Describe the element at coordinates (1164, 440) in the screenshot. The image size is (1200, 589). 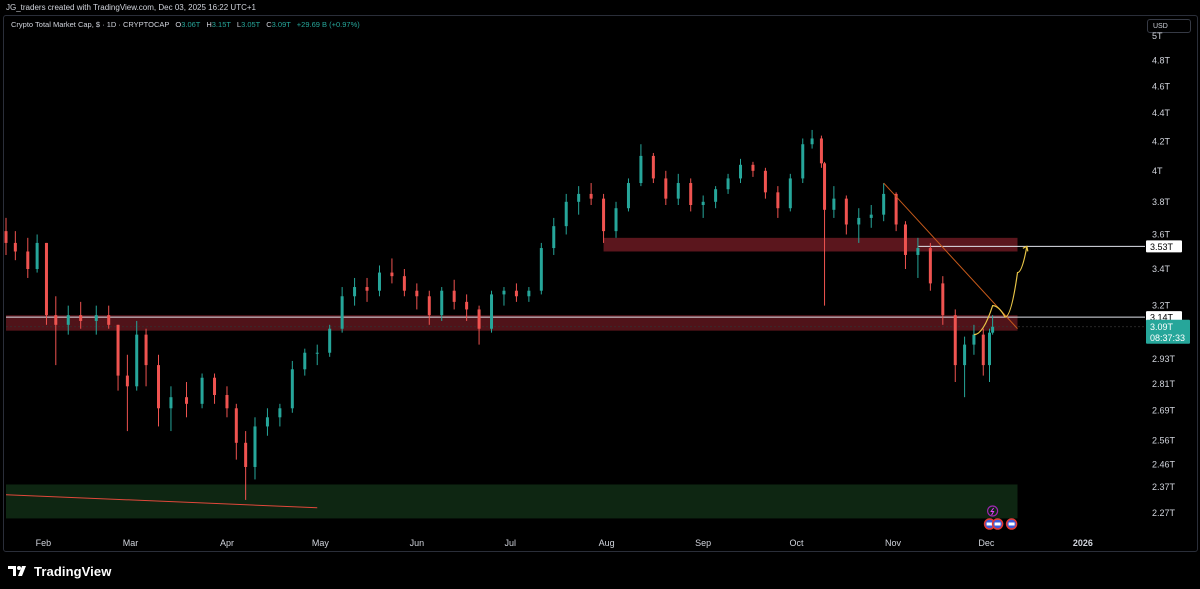
I see `y-tick-label-13: 2.56T` at that location.